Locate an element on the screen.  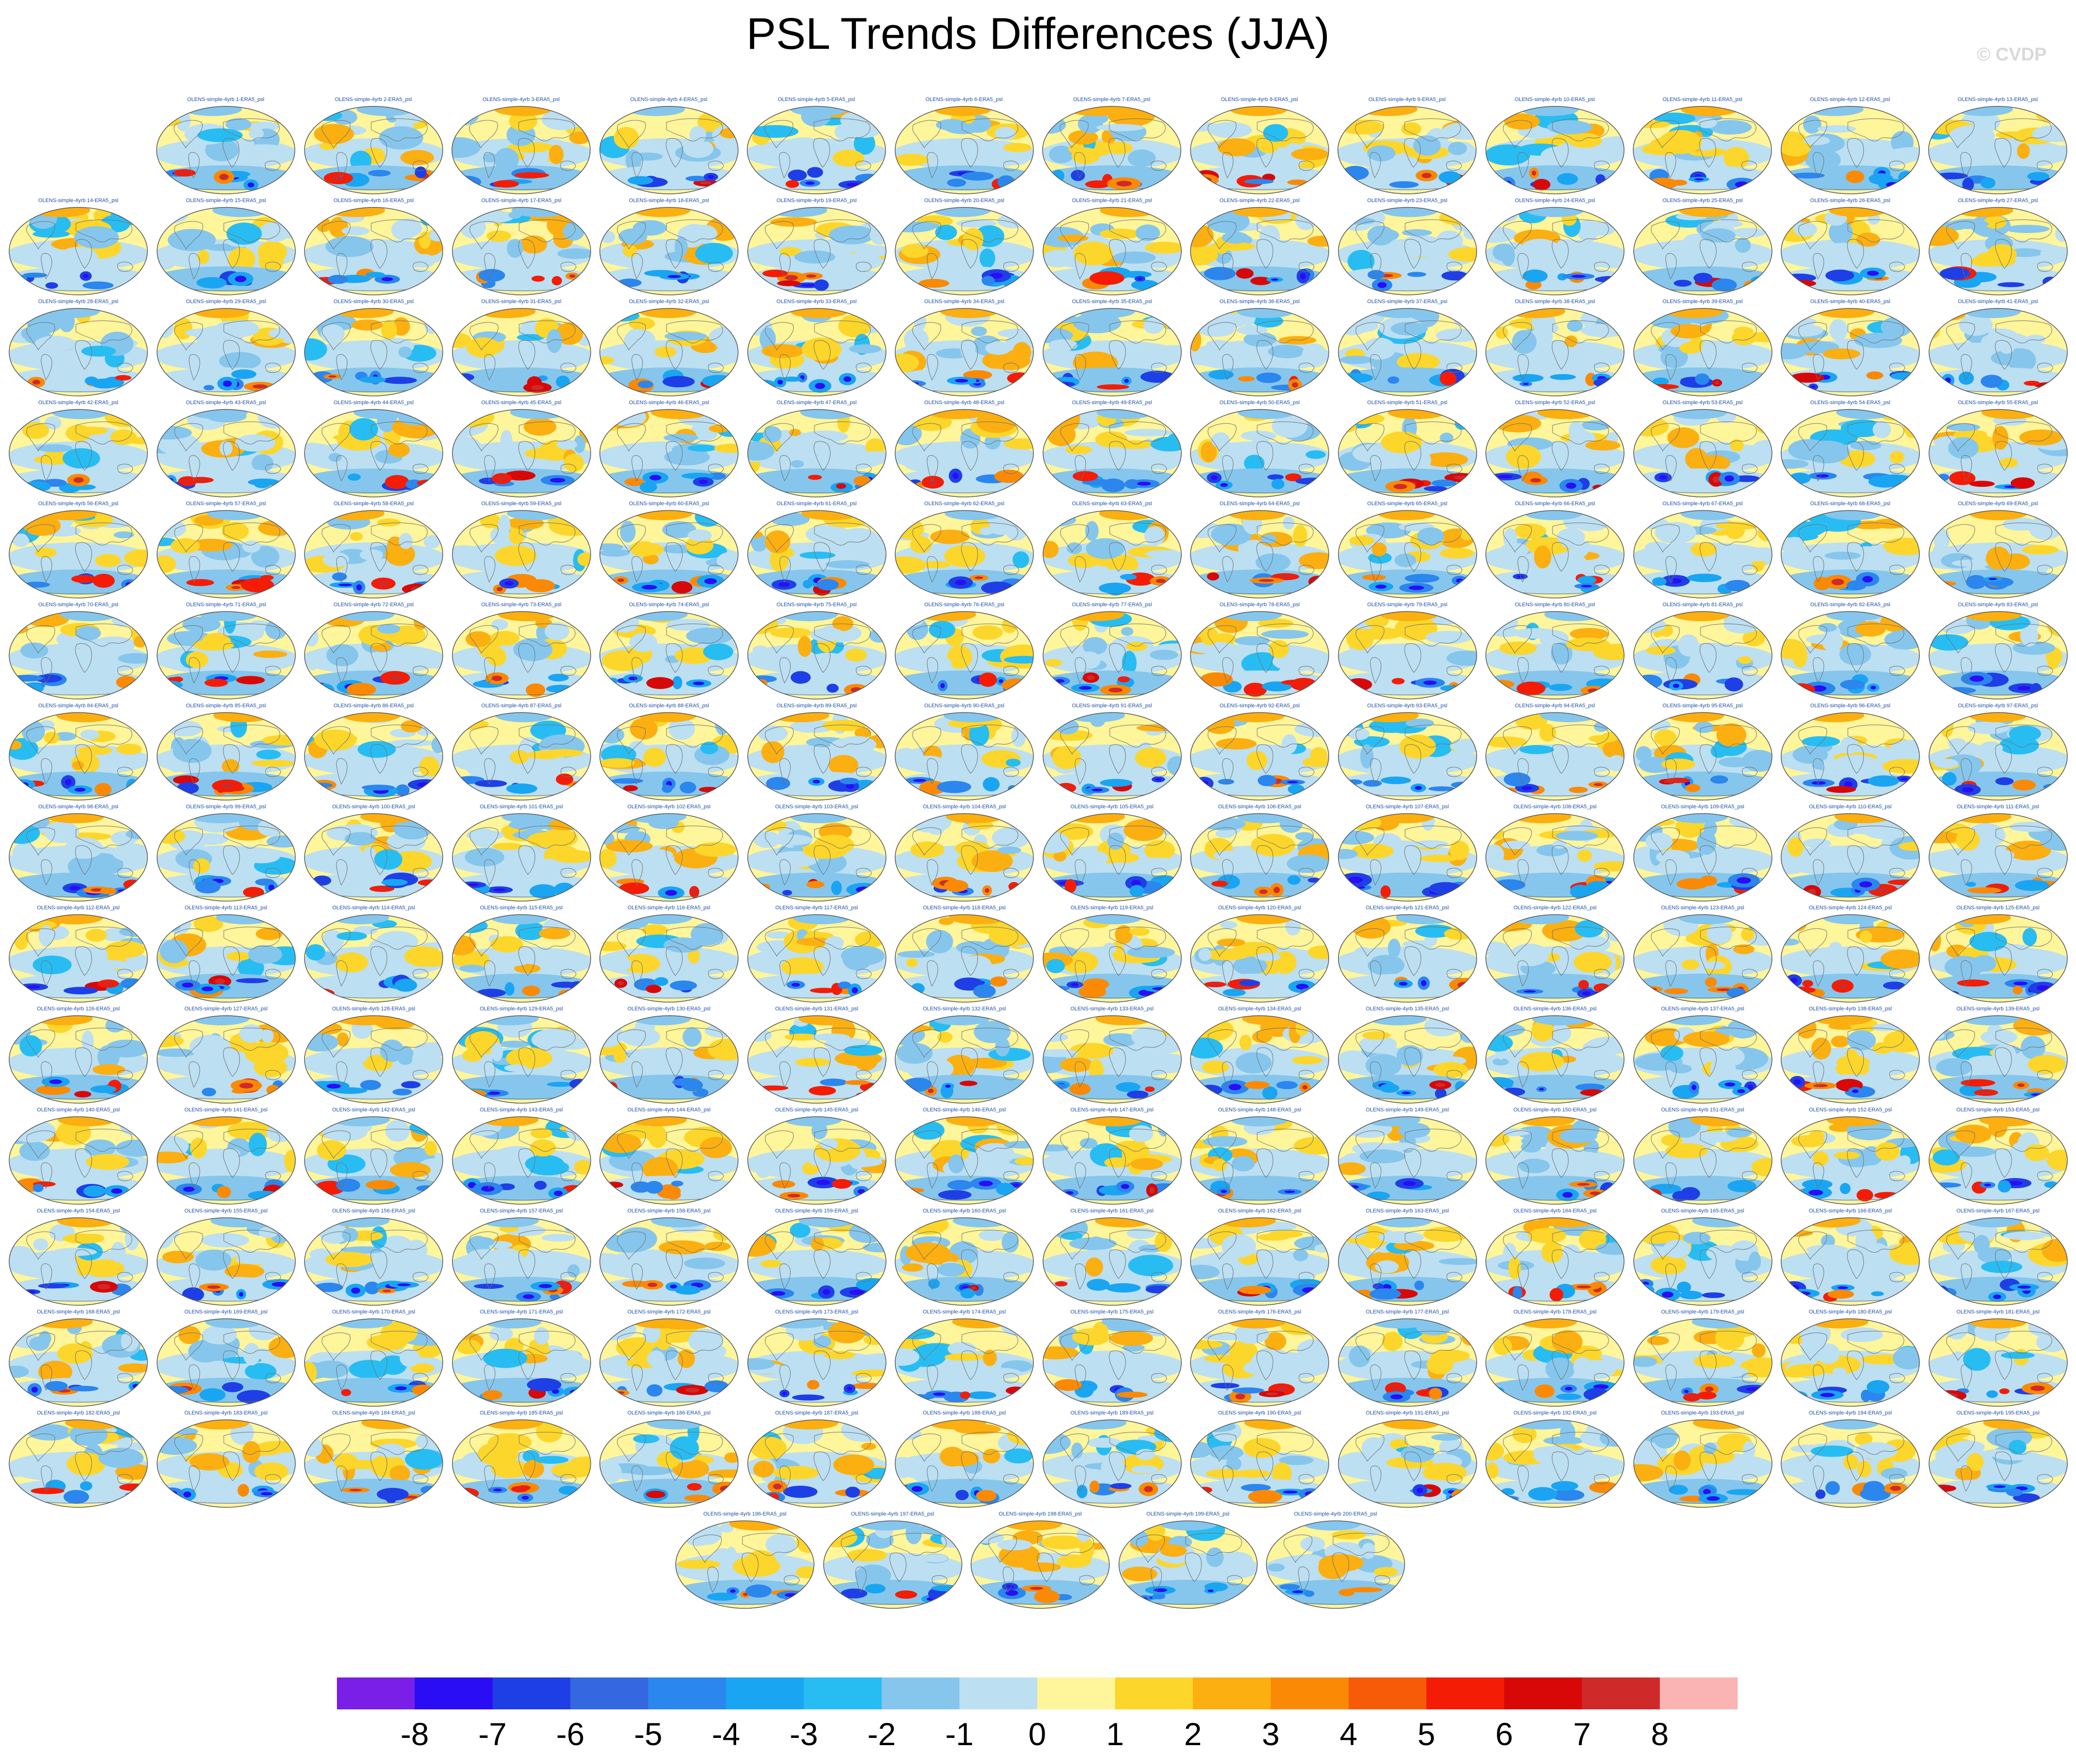
map-panel: OLENS-simple-4yrb 20-ERA5_psl is located at coordinates (964, 247).